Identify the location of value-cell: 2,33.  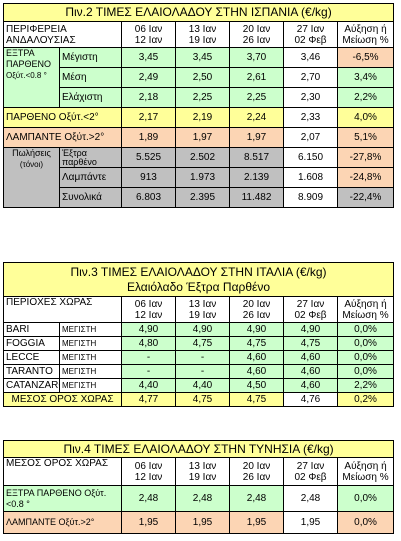
(310, 117).